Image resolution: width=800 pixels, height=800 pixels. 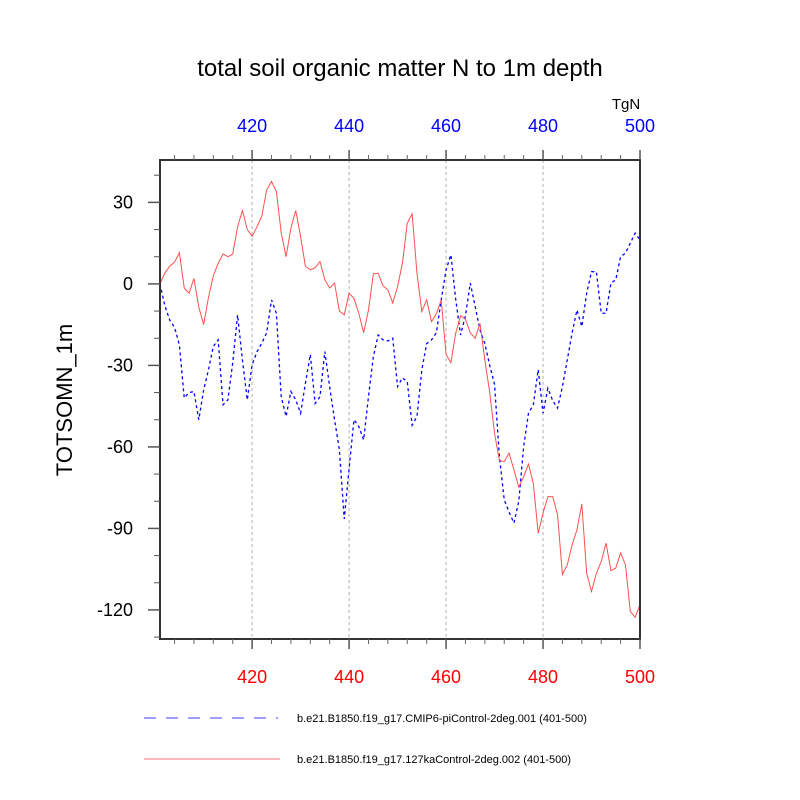 I want to click on x-tick-label-top: 500, so click(x=640, y=126).